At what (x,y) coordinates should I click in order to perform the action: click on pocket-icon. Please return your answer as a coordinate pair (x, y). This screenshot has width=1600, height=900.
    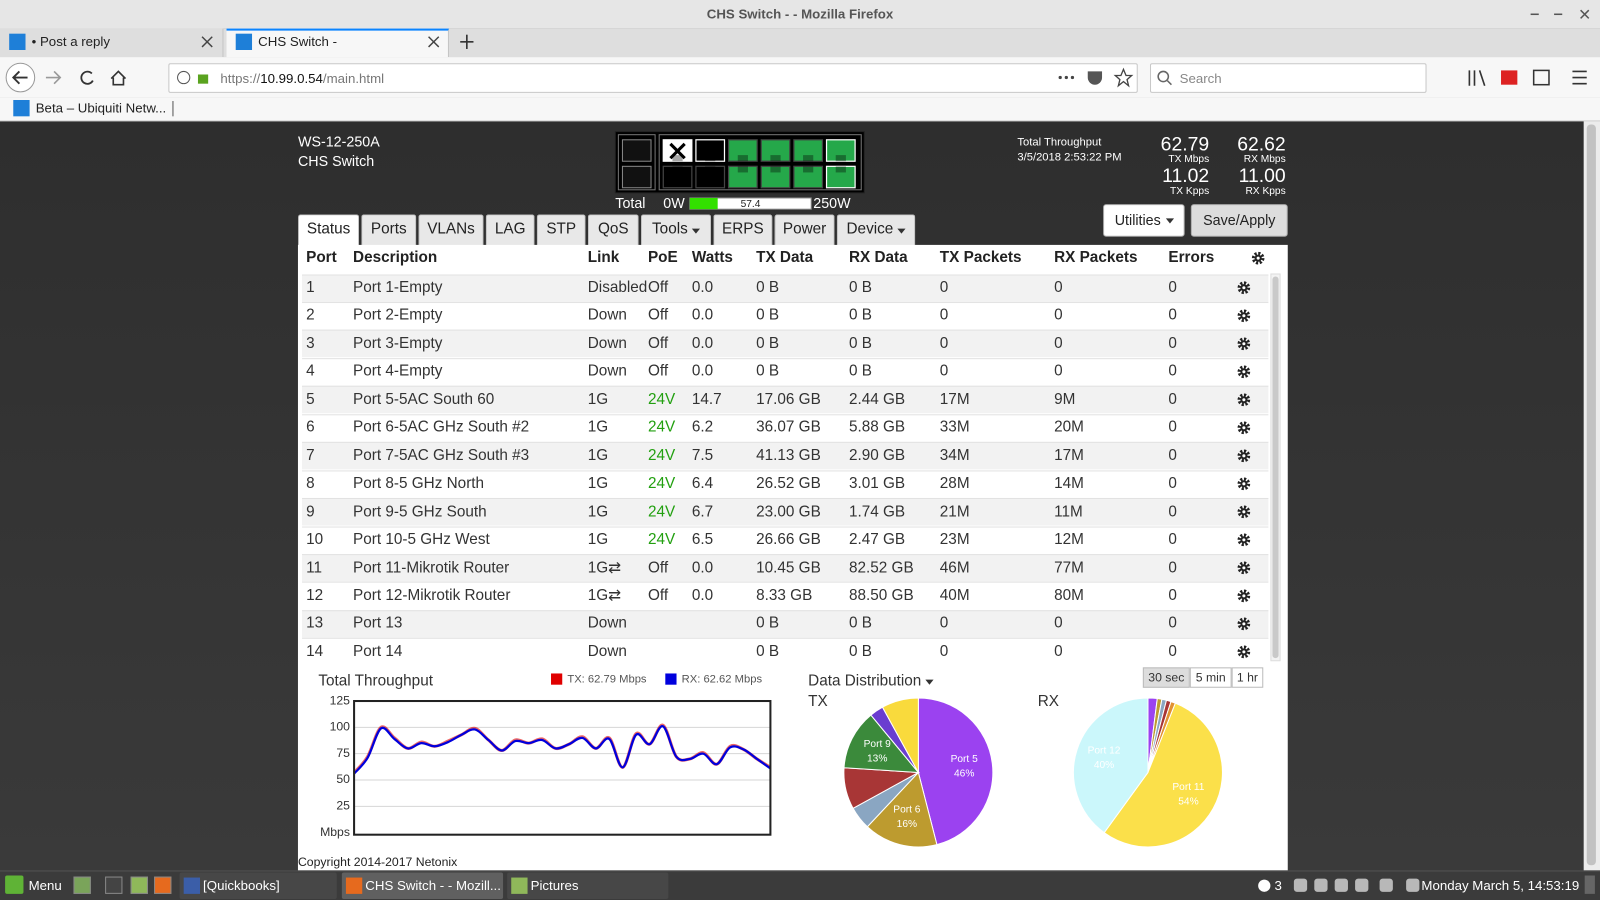
    Looking at the image, I should click on (1095, 78).